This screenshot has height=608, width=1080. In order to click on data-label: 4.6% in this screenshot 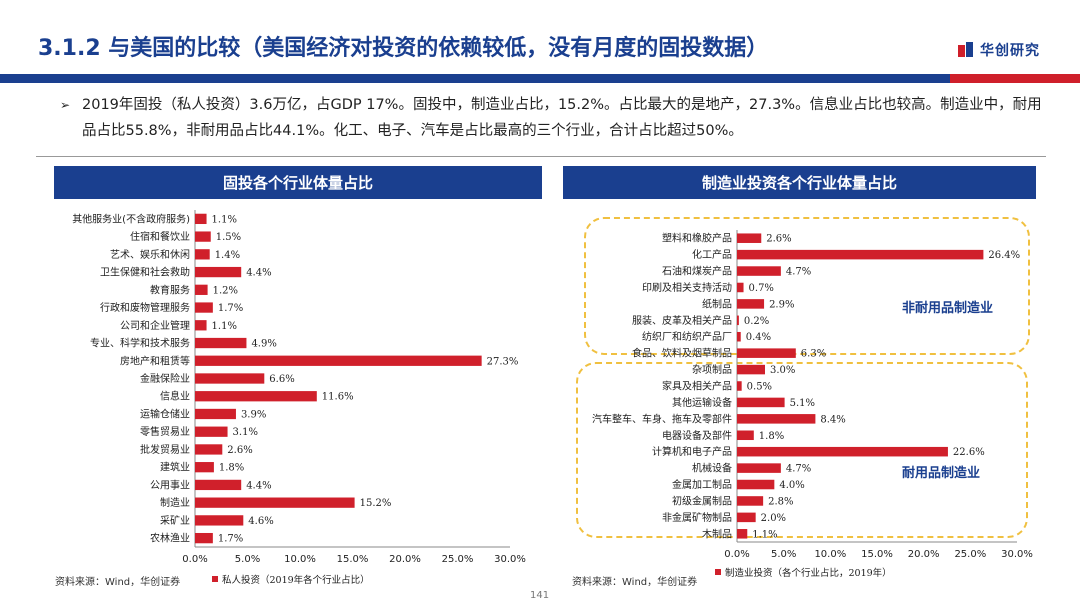, I will do `click(260, 521)`.